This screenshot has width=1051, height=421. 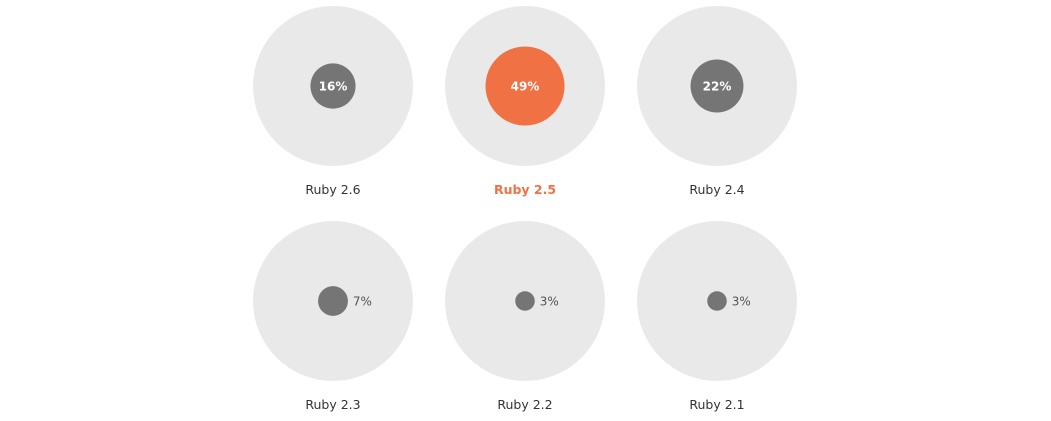 What do you see at coordinates (525, 316) in the screenshot?
I see `bubble-ruby-2-2: 3% Ruby 2.2` at bounding box center [525, 316].